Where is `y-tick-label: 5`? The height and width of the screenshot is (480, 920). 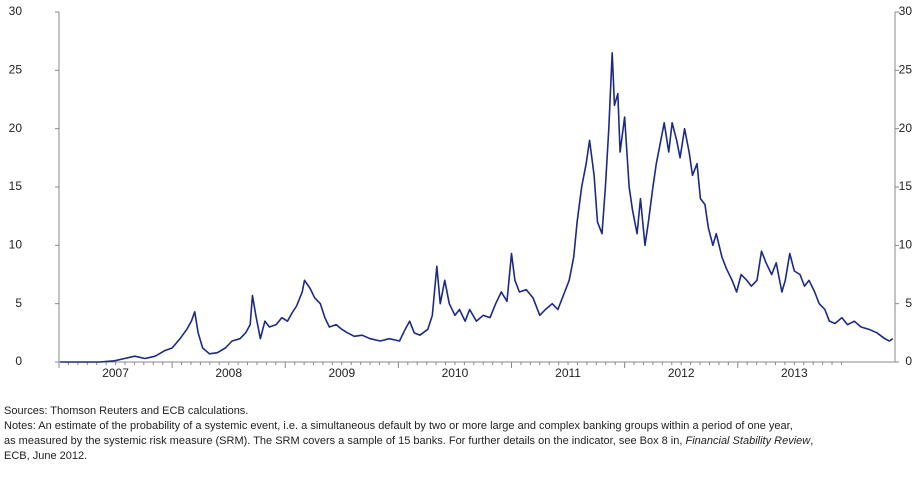 y-tick-label: 5 is located at coordinates (18, 303).